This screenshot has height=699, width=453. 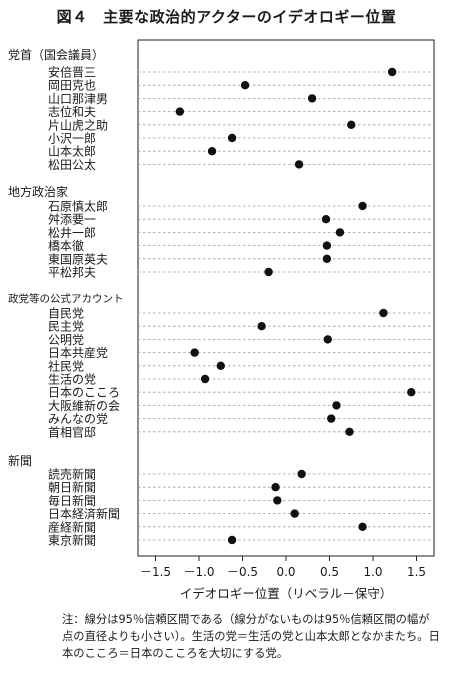 What do you see at coordinates (372, 572) in the screenshot?
I see `x-tick-label: 1.0` at bounding box center [372, 572].